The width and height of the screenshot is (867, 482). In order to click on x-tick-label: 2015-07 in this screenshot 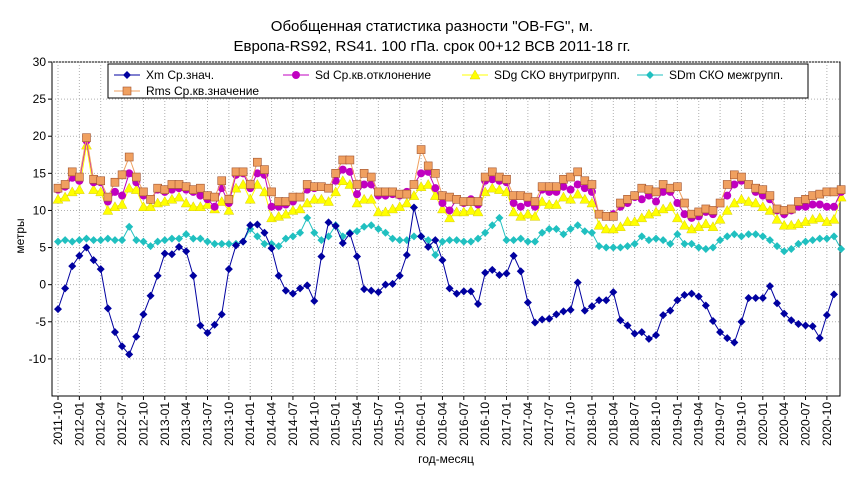, I will do `click(378, 424)`.